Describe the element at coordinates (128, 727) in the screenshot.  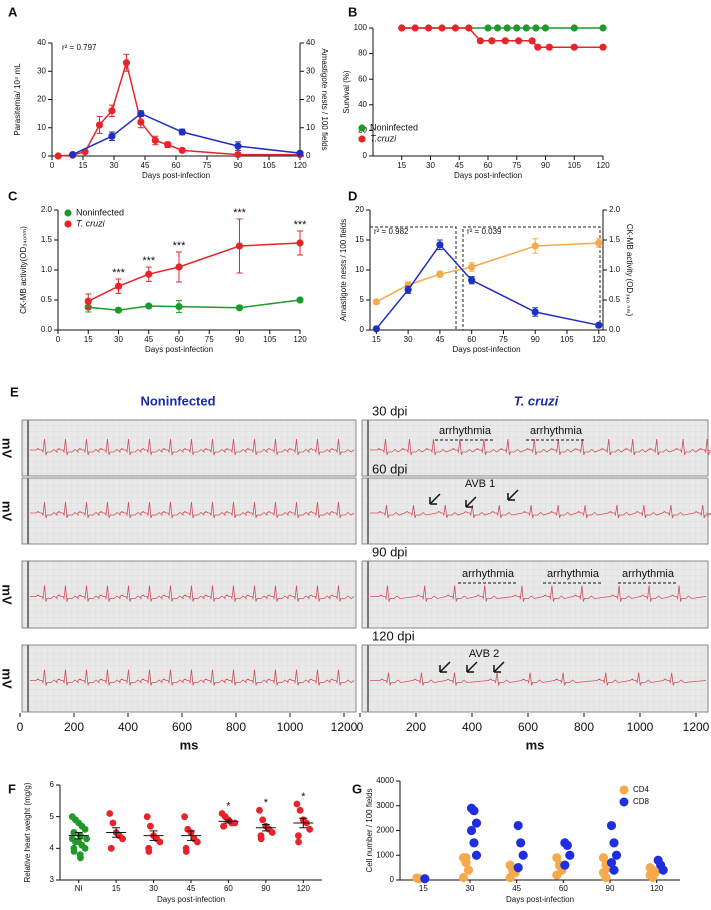
I see `x-tick-label: 400` at that location.